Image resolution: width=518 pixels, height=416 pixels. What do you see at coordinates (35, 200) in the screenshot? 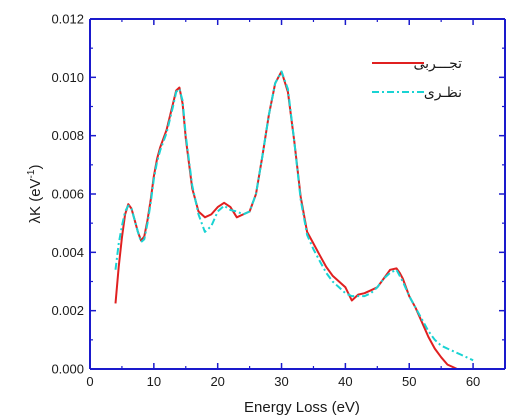
I see `y-axis-title-main: λK (eV` at bounding box center [35, 200].